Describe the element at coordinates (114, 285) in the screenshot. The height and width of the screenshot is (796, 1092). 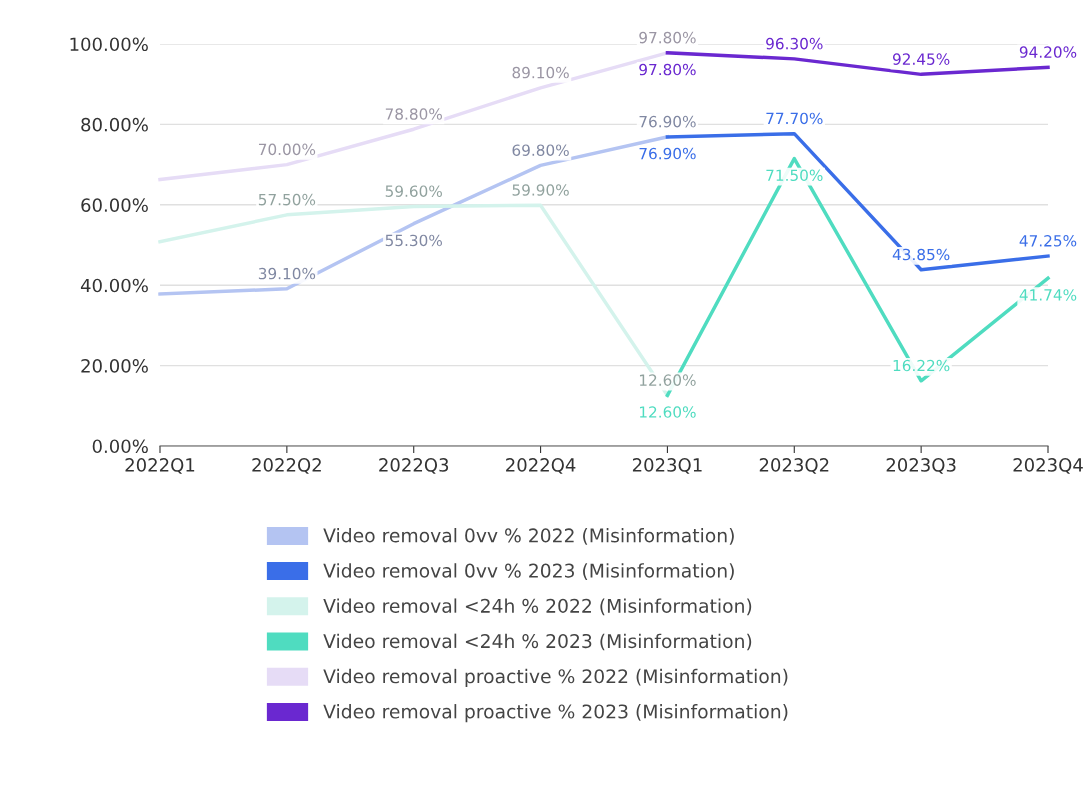
I see `y-tick-label: 40.00%` at that location.